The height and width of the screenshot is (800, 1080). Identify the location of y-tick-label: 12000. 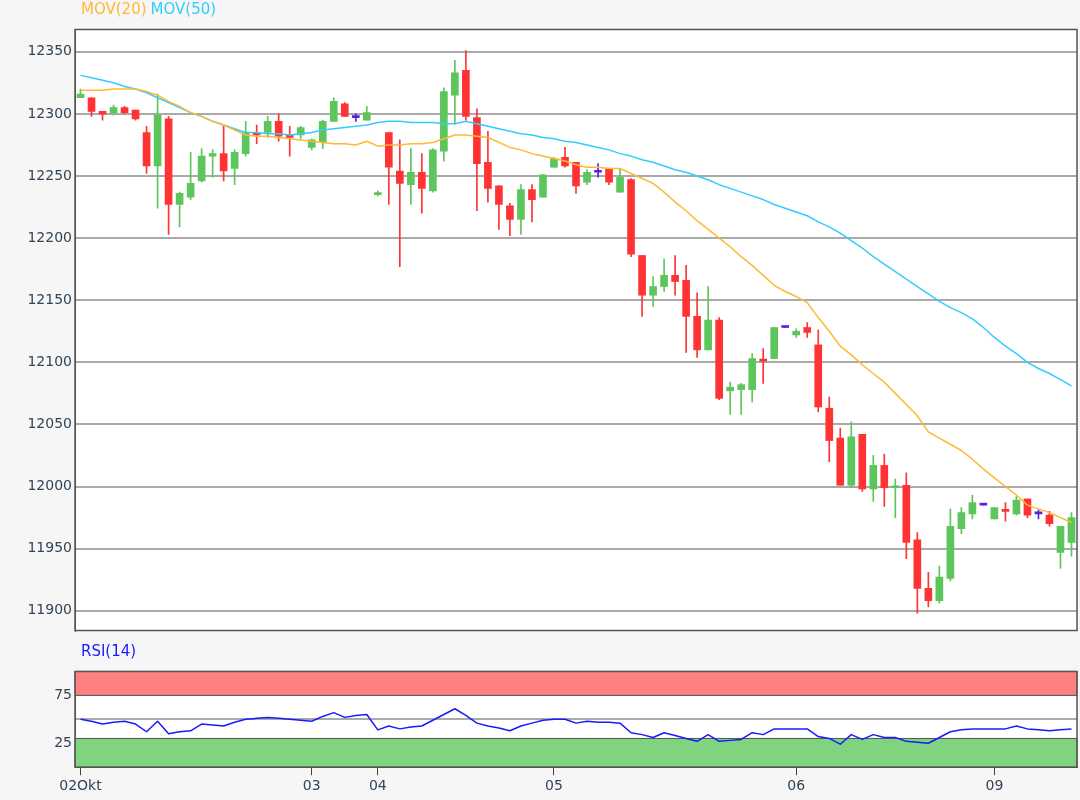
(49, 485).